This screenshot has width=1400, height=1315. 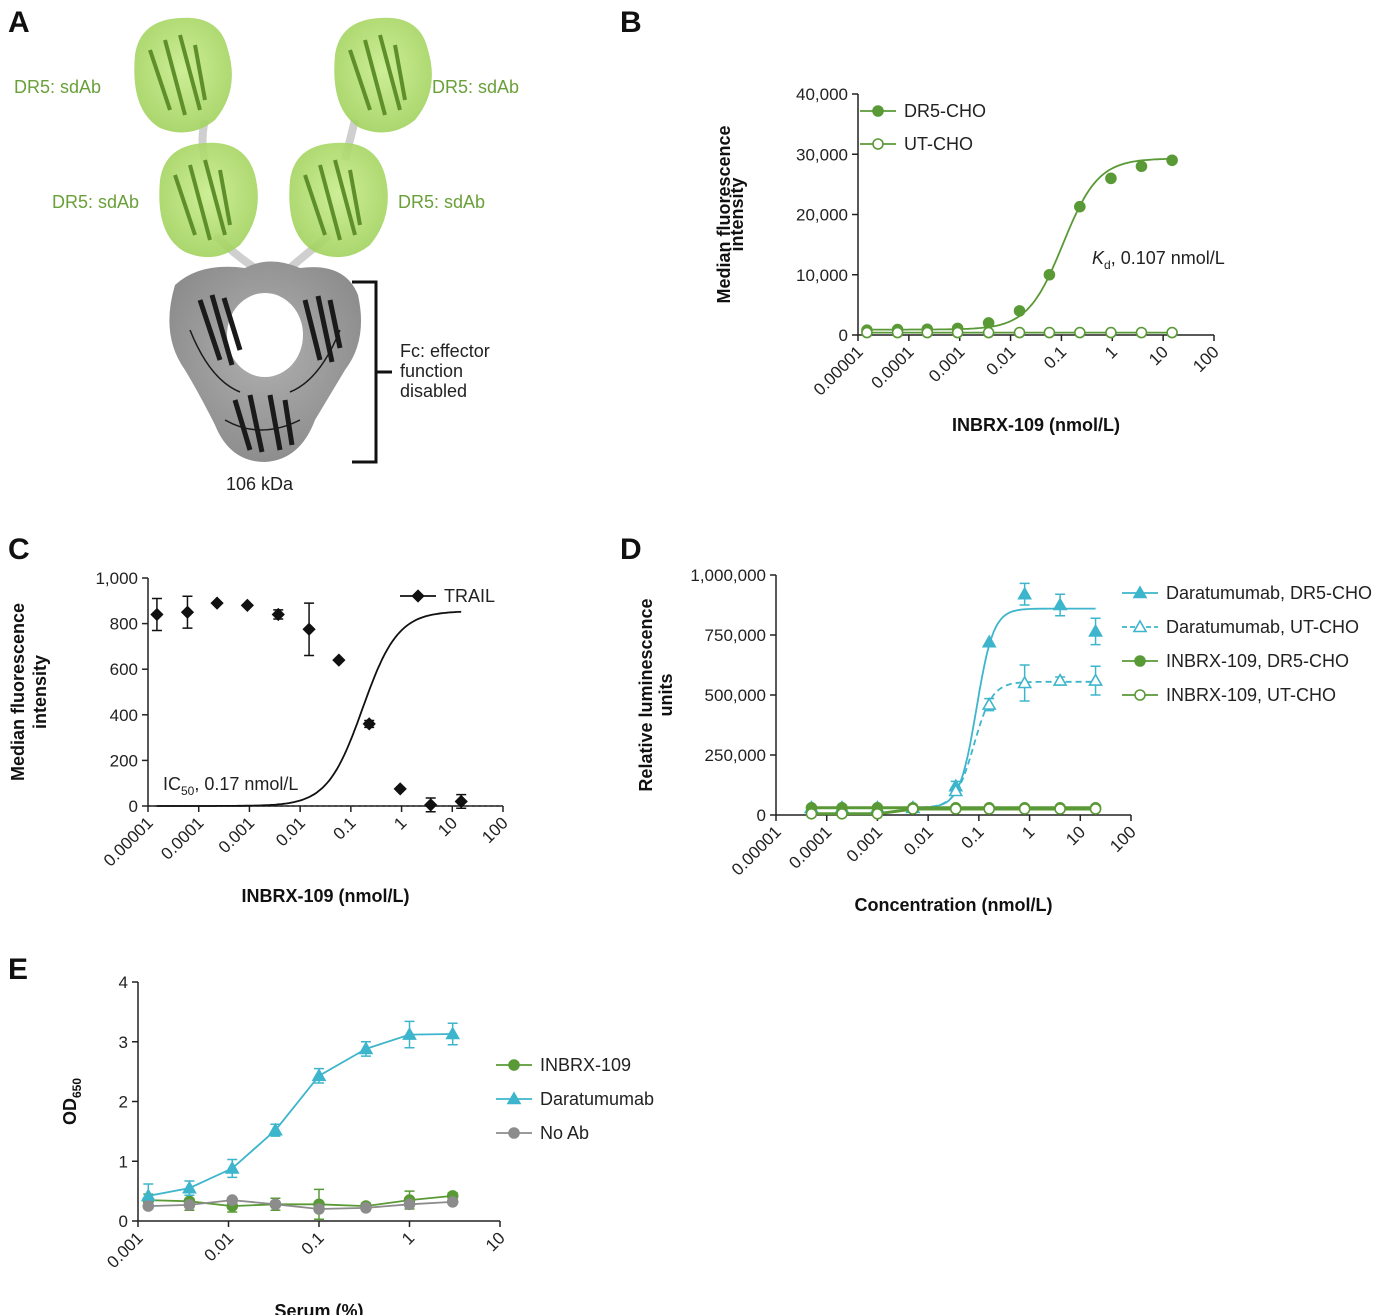 What do you see at coordinates (666, 695) in the screenshot?
I see `y-axis-label: units` at bounding box center [666, 695].